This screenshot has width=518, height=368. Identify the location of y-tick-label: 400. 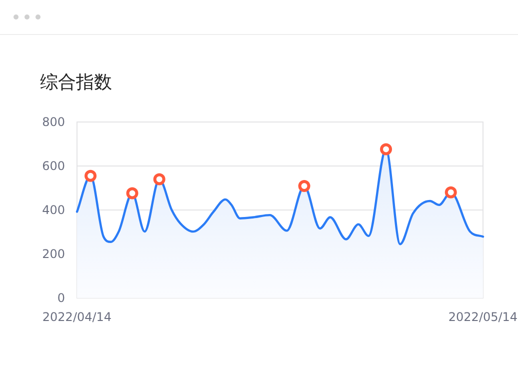
(53, 210).